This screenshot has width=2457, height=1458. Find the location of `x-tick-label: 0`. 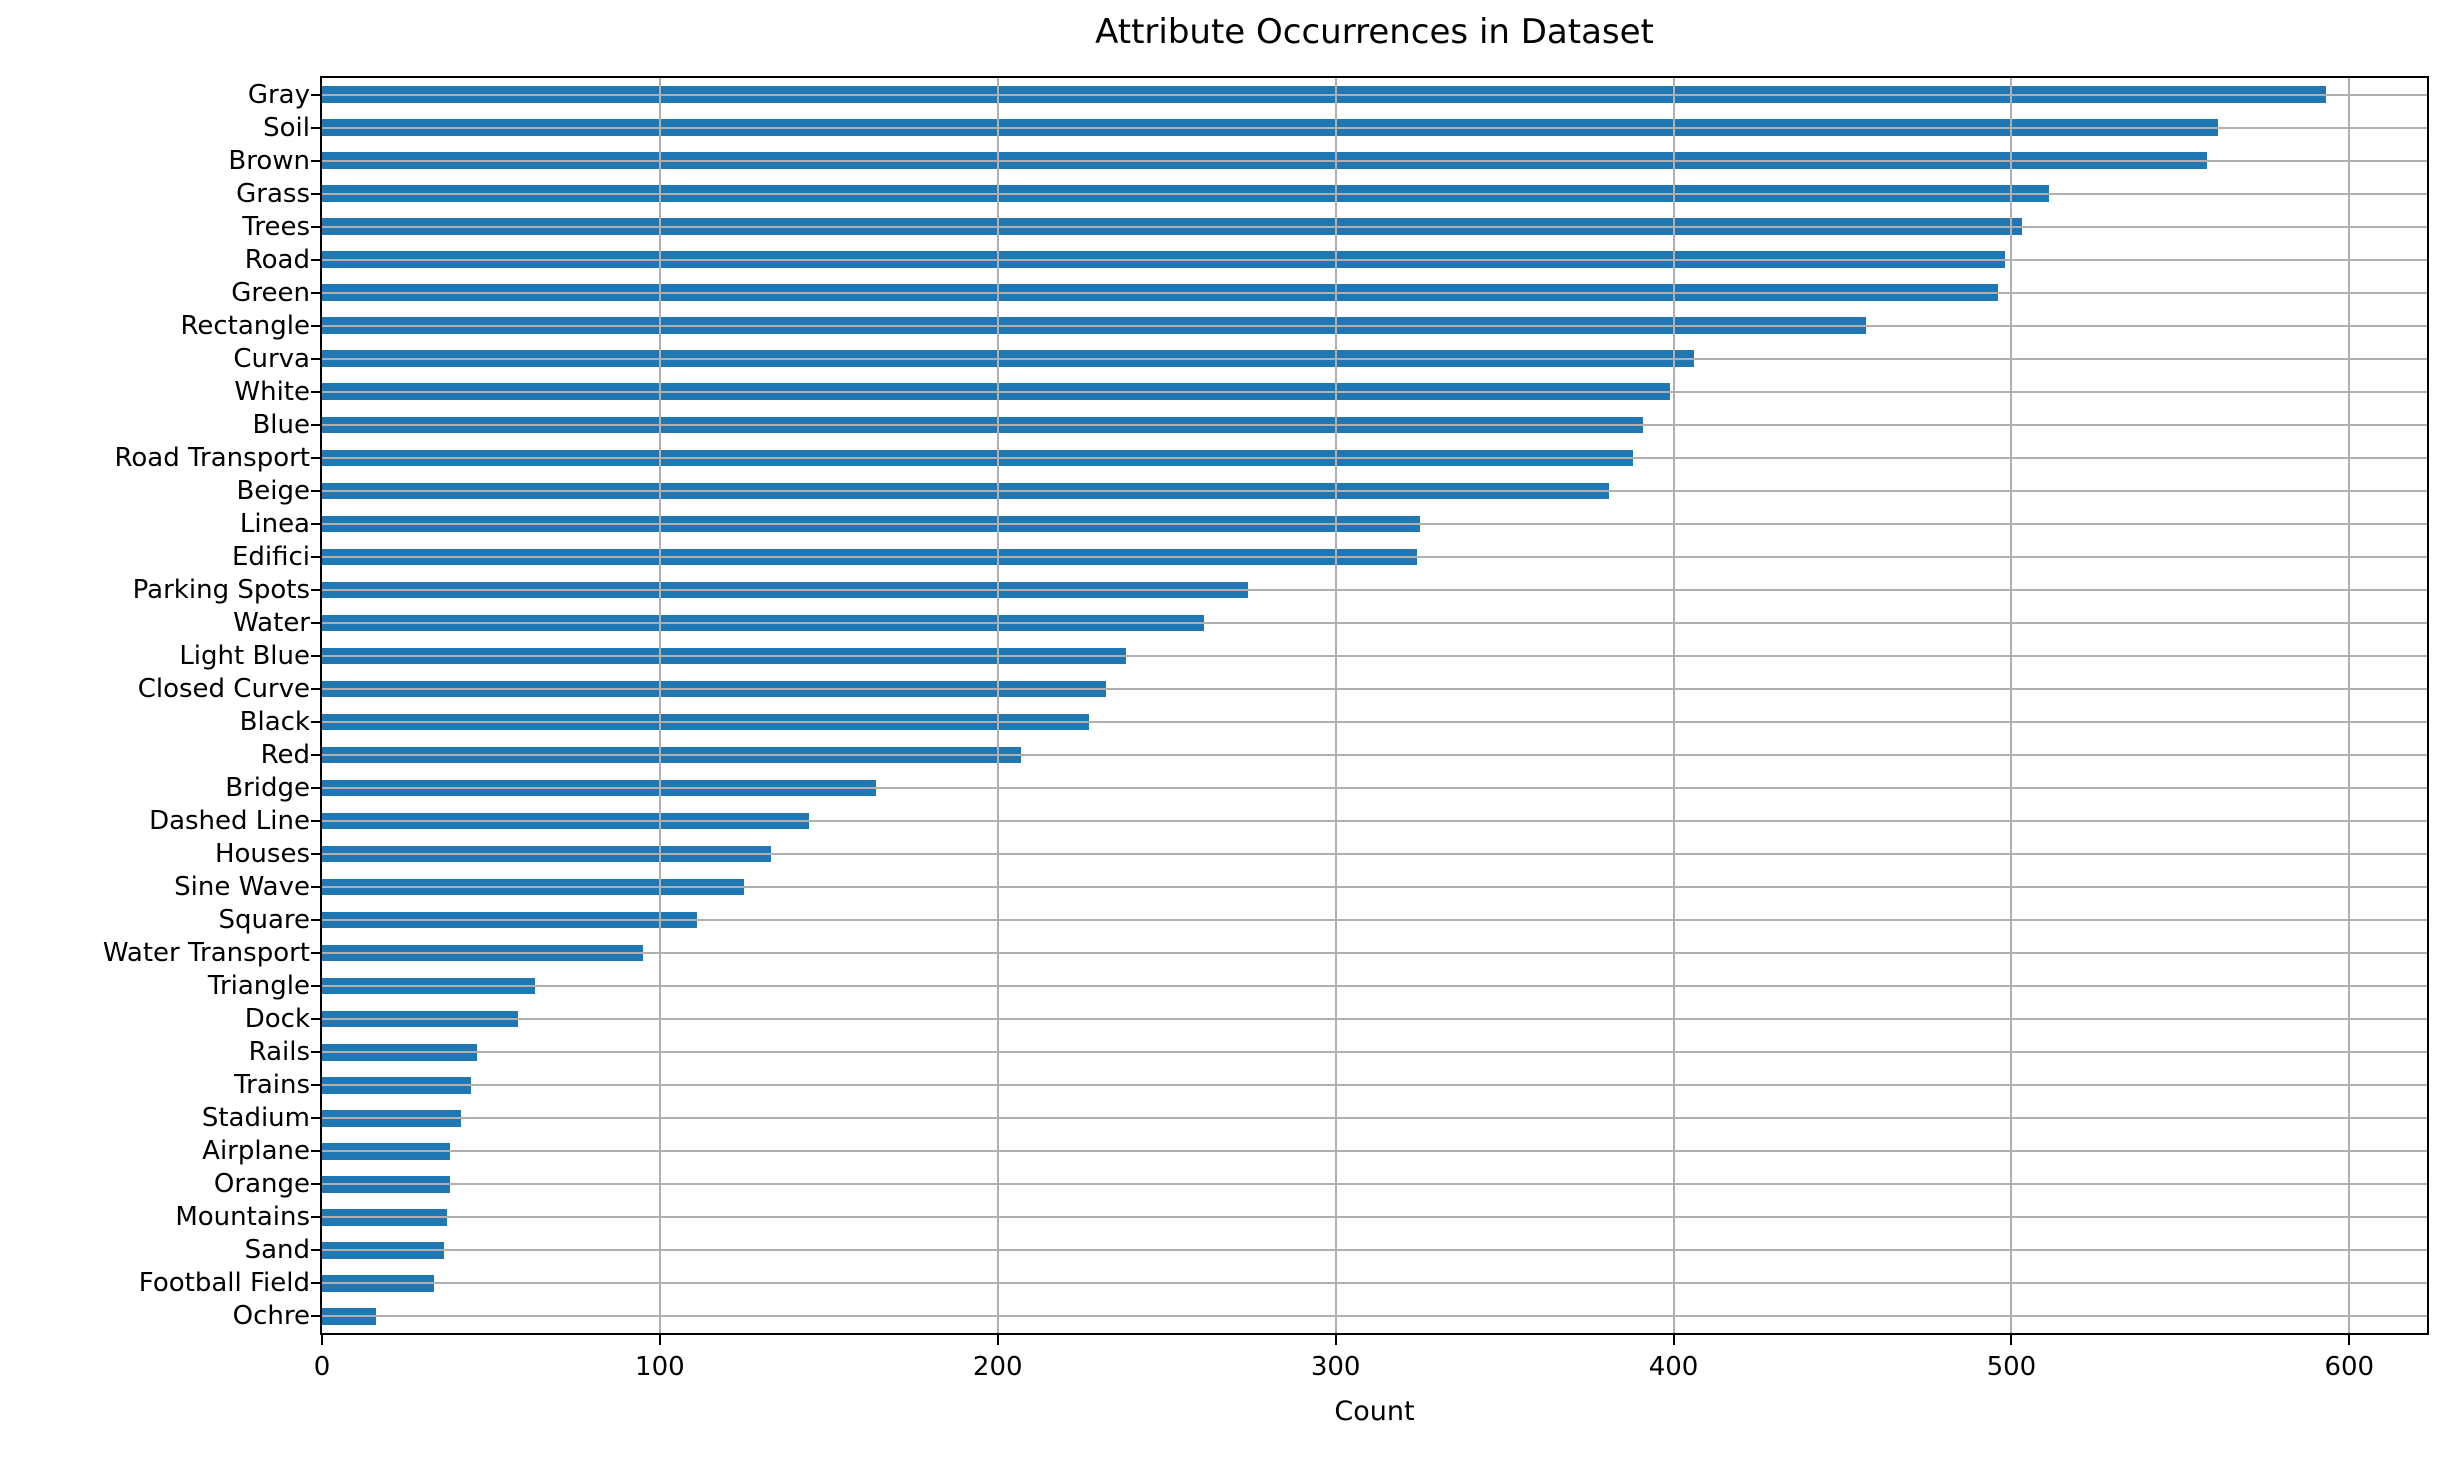

x-tick-label: 0 is located at coordinates (322, 1367).